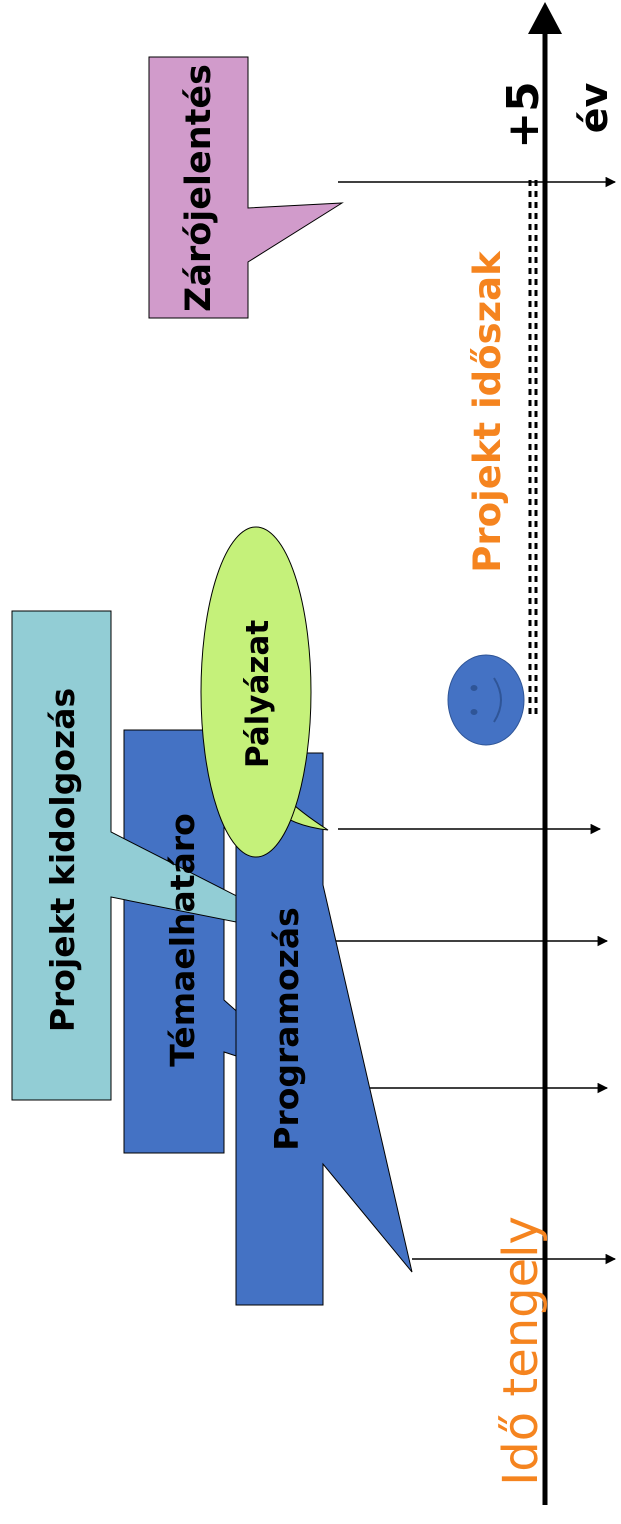 The width and height of the screenshot is (621, 1524). What do you see at coordinates (487, 411) in the screenshot?
I see `project-period-label: Projekt időszak` at bounding box center [487, 411].